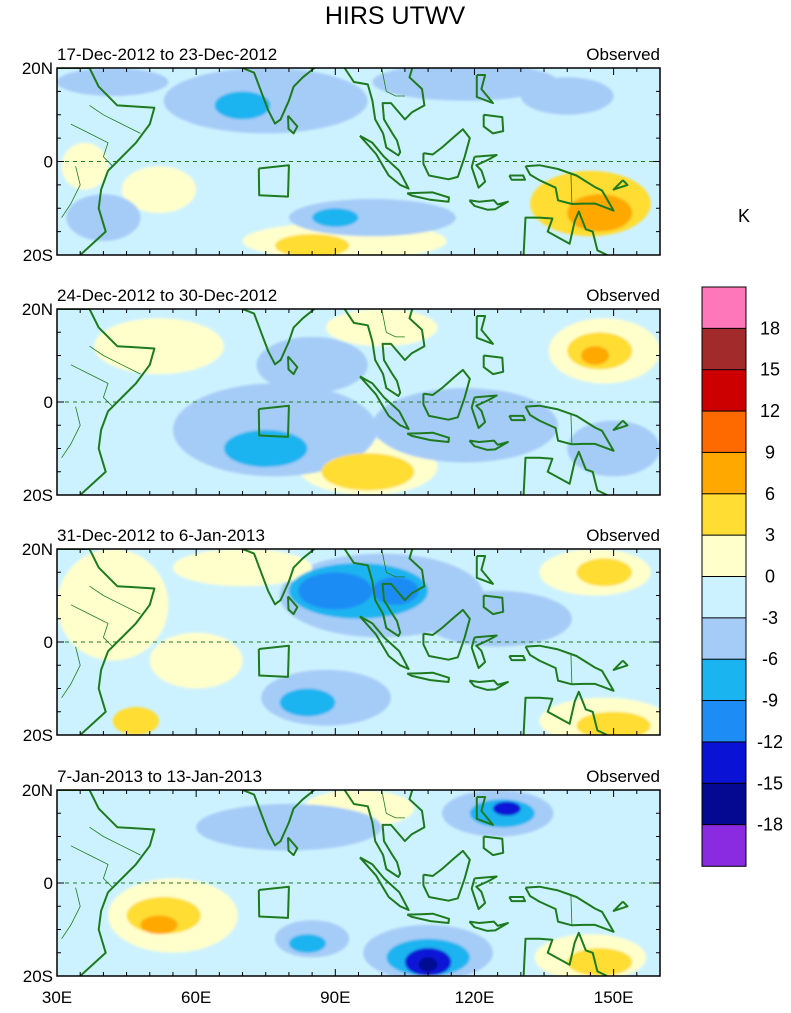  Describe the element at coordinates (770, 494) in the screenshot. I see `colorbar-label: 6` at that location.